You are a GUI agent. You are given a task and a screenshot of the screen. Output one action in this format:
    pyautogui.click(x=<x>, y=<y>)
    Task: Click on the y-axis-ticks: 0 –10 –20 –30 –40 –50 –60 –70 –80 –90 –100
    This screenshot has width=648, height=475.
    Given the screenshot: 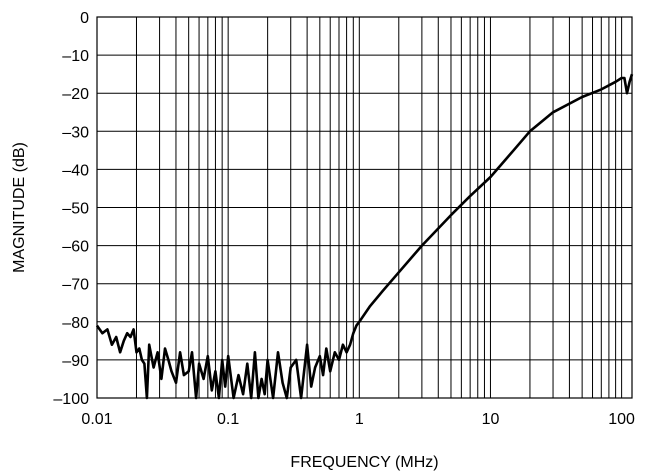 What is the action you would take?
    pyautogui.click(x=71, y=209)
    